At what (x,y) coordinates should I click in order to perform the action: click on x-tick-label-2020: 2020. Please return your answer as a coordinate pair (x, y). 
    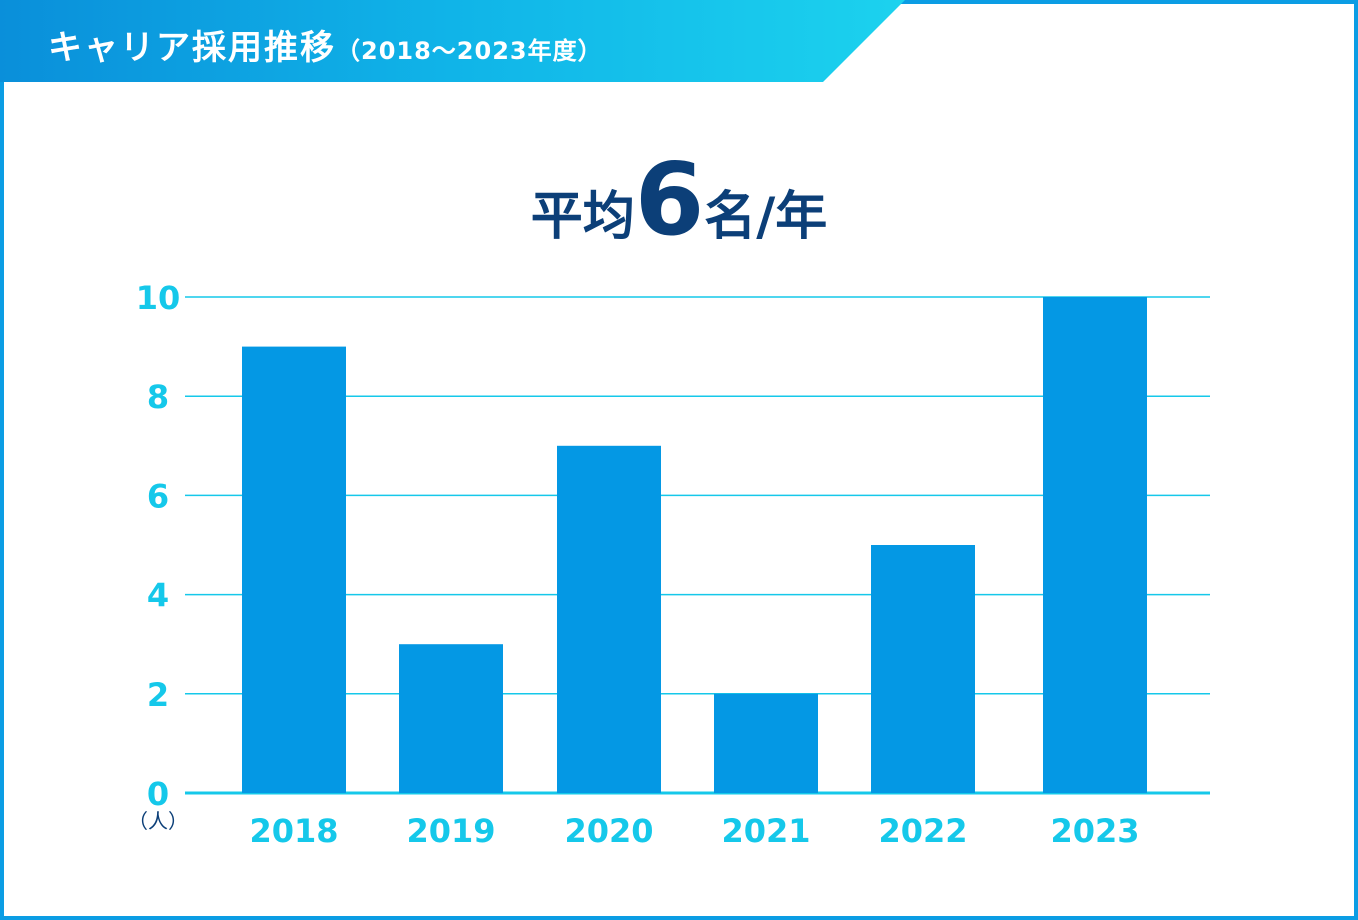
    Looking at the image, I should click on (608, 831).